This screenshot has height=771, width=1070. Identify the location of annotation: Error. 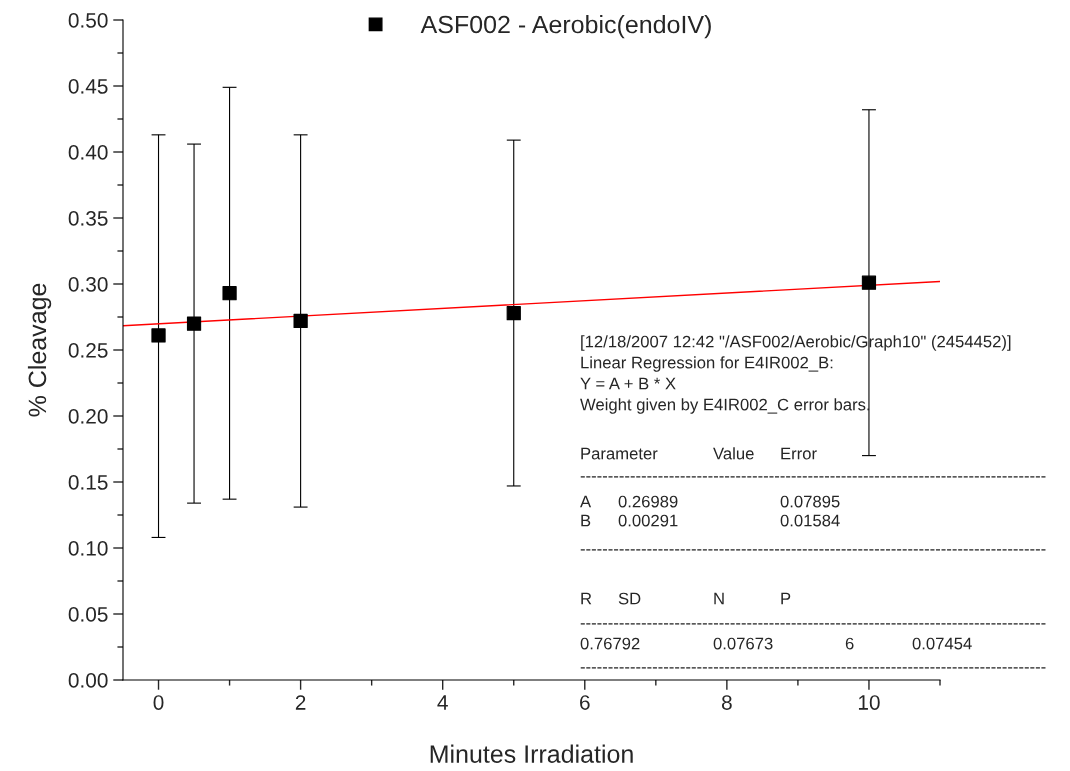
(799, 453).